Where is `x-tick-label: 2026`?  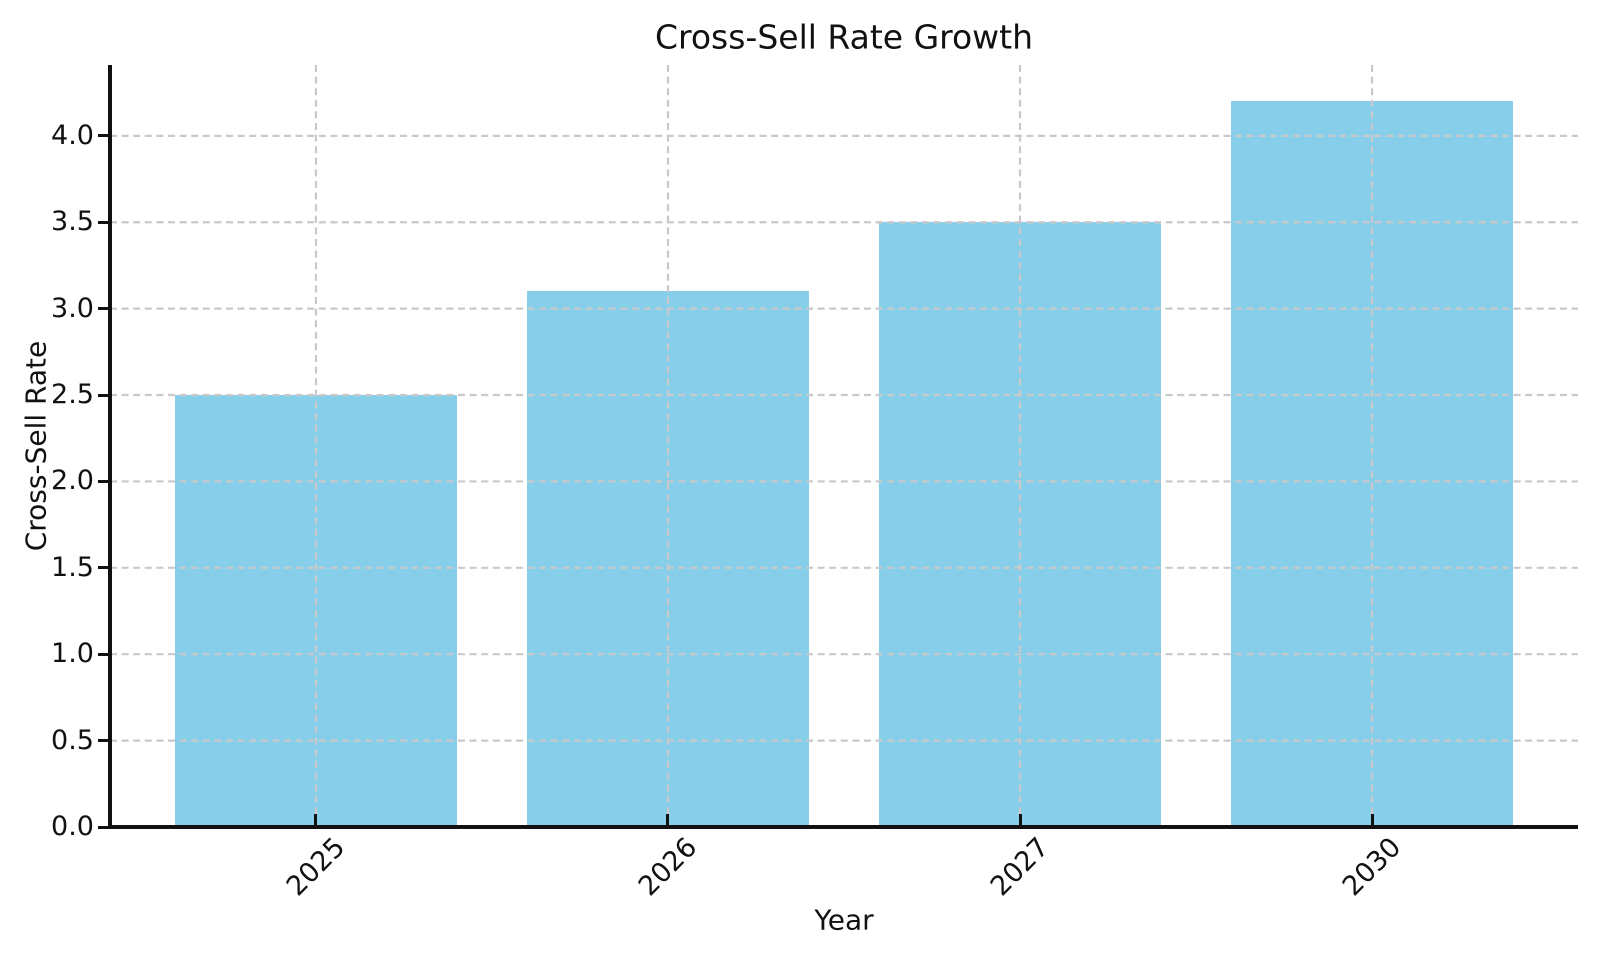 x-tick-label: 2026 is located at coordinates (668, 867).